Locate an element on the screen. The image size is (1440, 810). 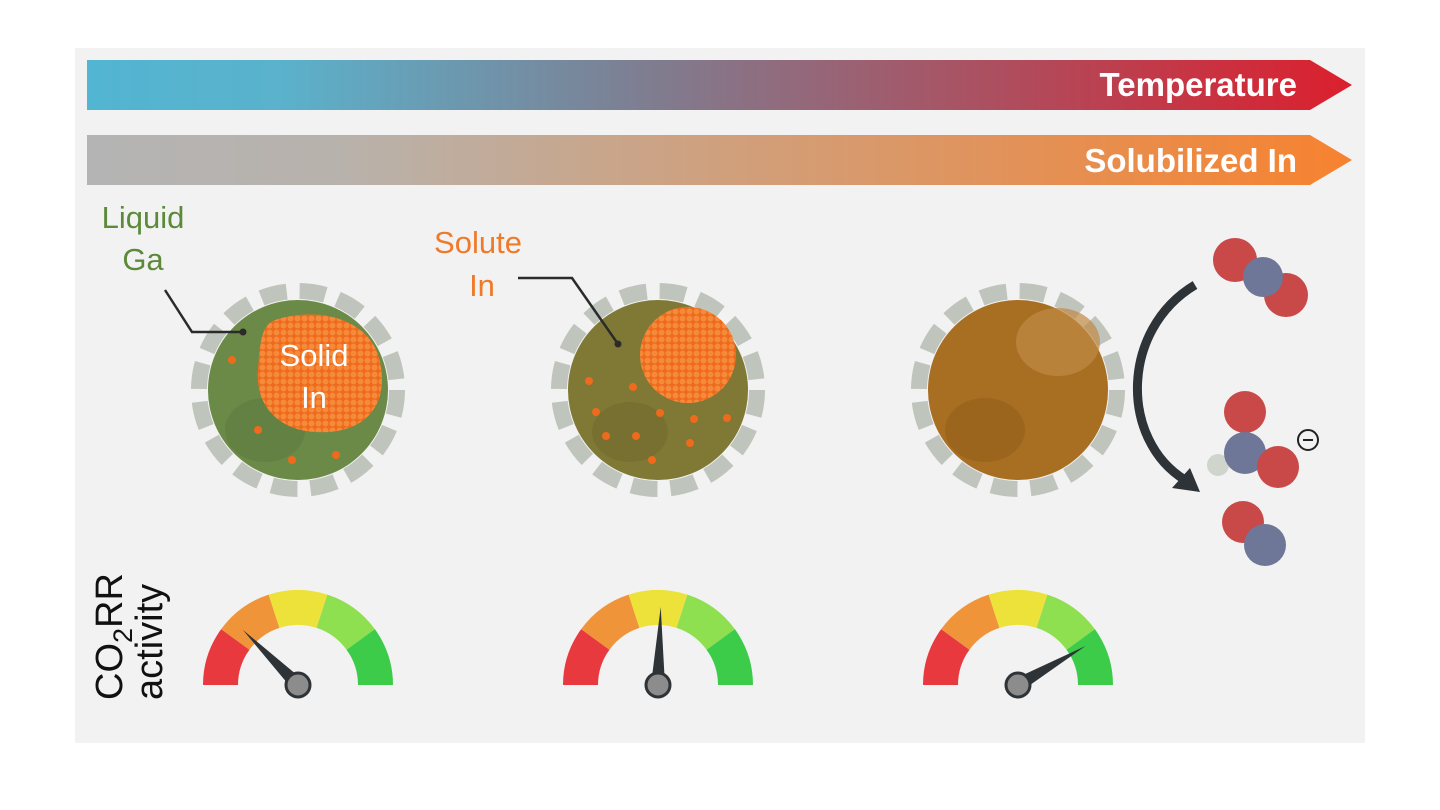
solute-in-label: Solute is located at coordinates (478, 242).